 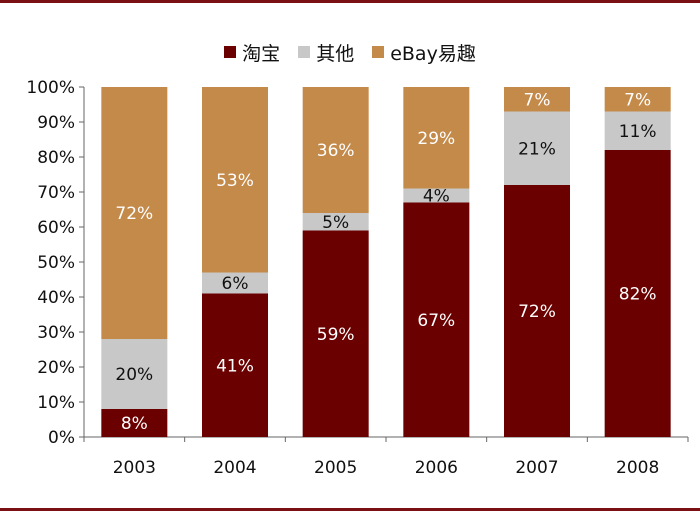 What do you see at coordinates (436, 468) in the screenshot?
I see `x-tick-label: 2006` at bounding box center [436, 468].